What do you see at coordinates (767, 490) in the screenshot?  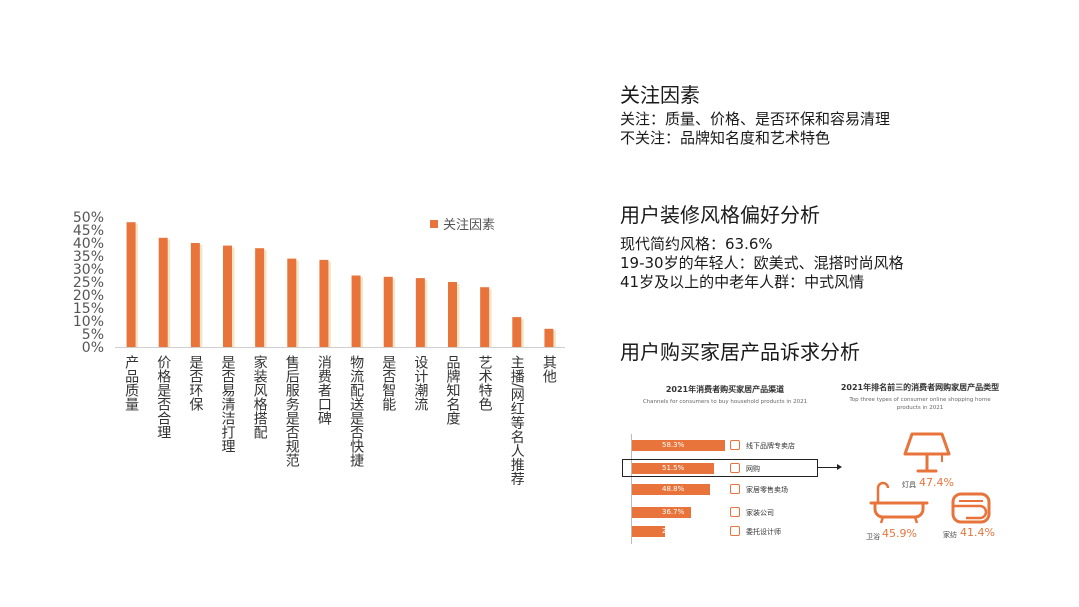 I see `channel-label: 家居零售卖场` at bounding box center [767, 490].